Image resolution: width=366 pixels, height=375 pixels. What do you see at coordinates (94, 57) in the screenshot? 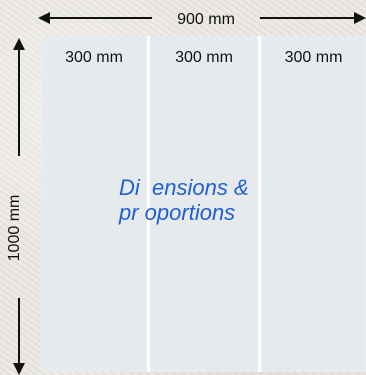
I see `panel-1-width-label: 300 mm` at bounding box center [94, 57].